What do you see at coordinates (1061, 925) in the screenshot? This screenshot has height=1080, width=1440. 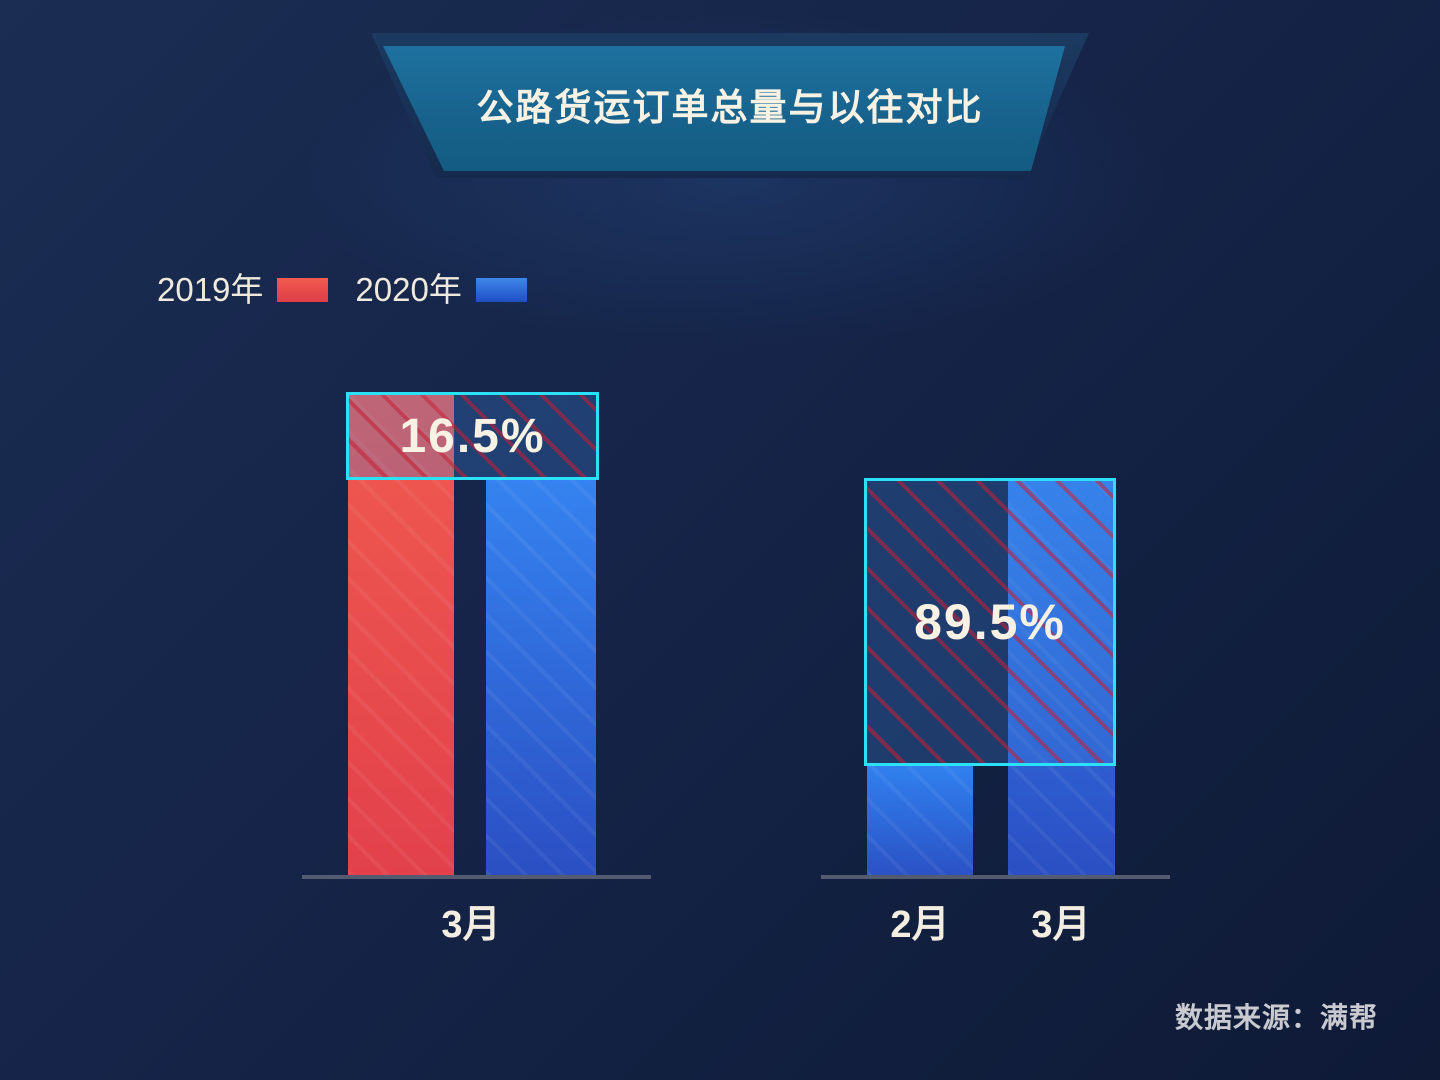 I see `axis-label-march-right: 3月` at bounding box center [1061, 925].